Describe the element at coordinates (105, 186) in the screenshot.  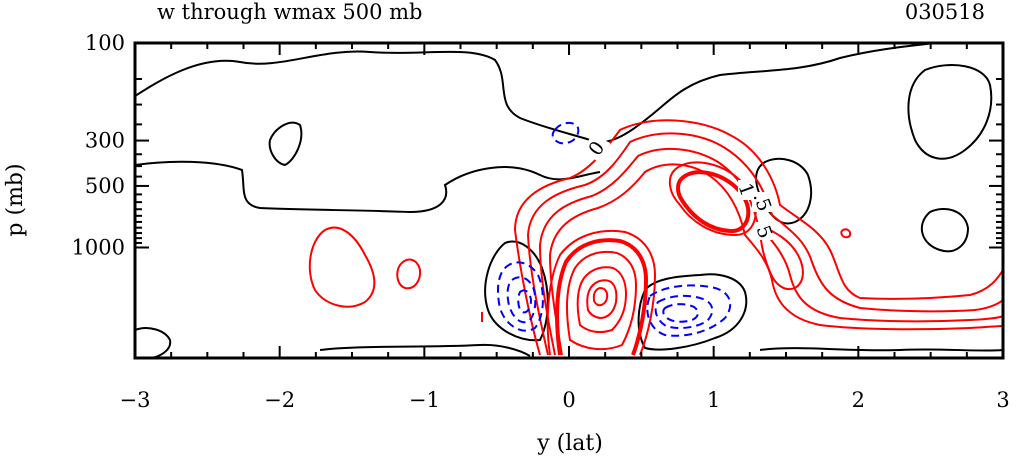
I see `y-tick-label: 500` at that location.